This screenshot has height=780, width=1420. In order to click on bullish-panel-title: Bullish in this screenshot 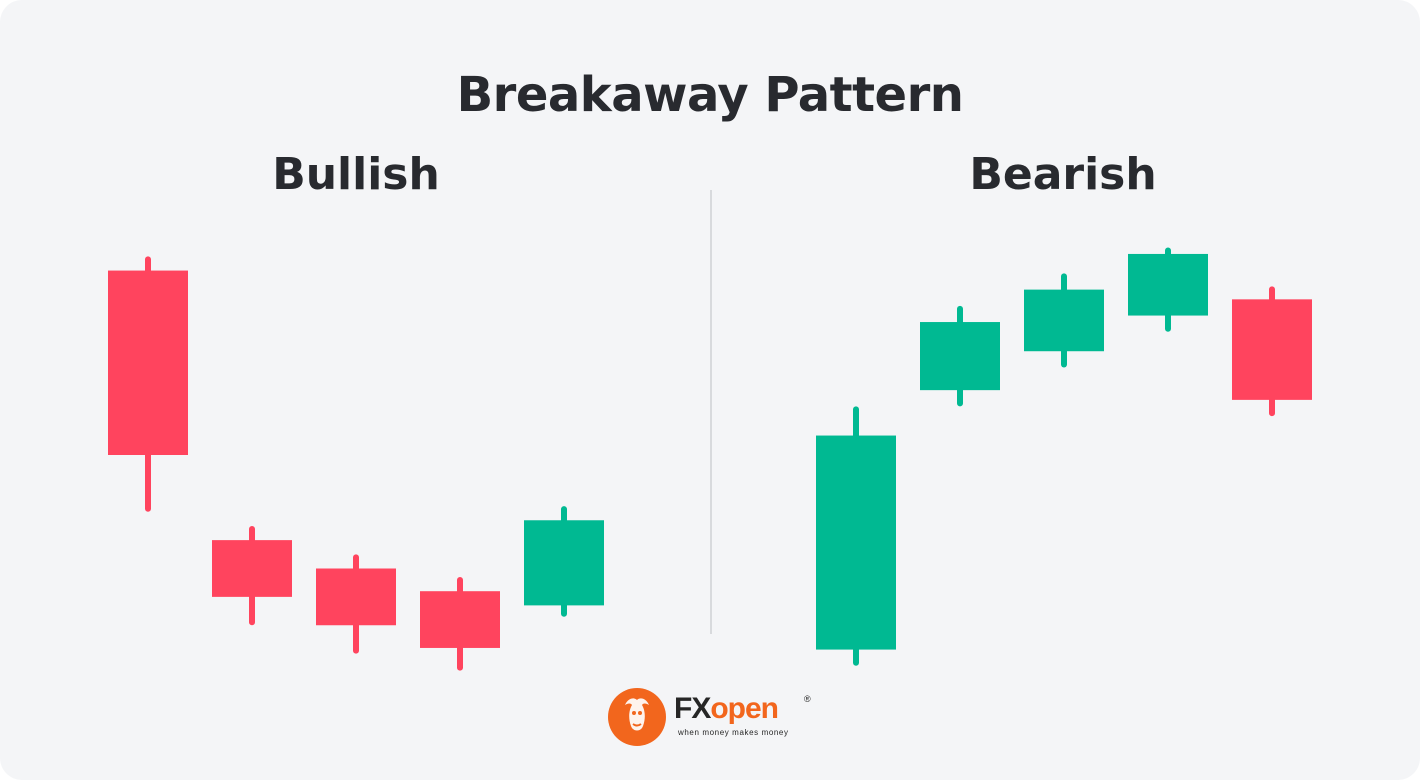, I will do `click(356, 174)`.